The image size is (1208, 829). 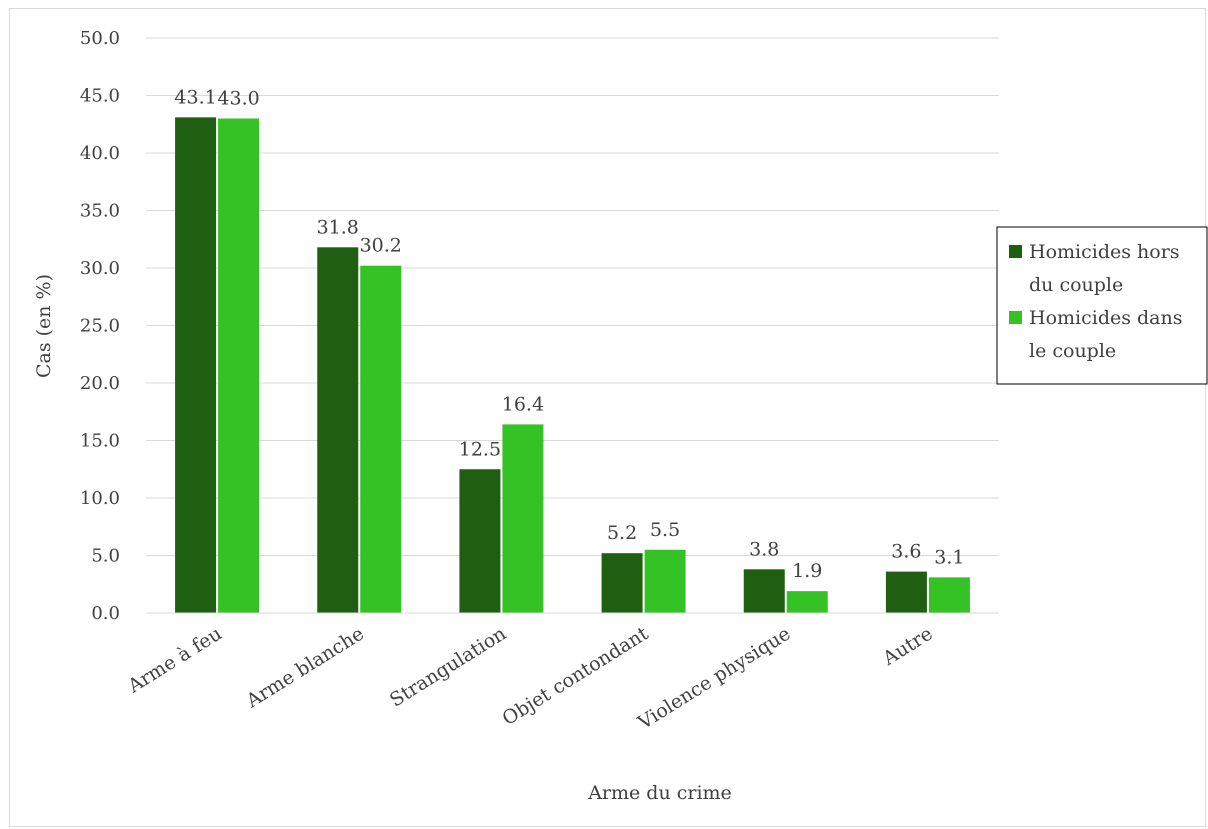 What do you see at coordinates (949, 557) in the screenshot?
I see `data-label: 3.1` at bounding box center [949, 557].